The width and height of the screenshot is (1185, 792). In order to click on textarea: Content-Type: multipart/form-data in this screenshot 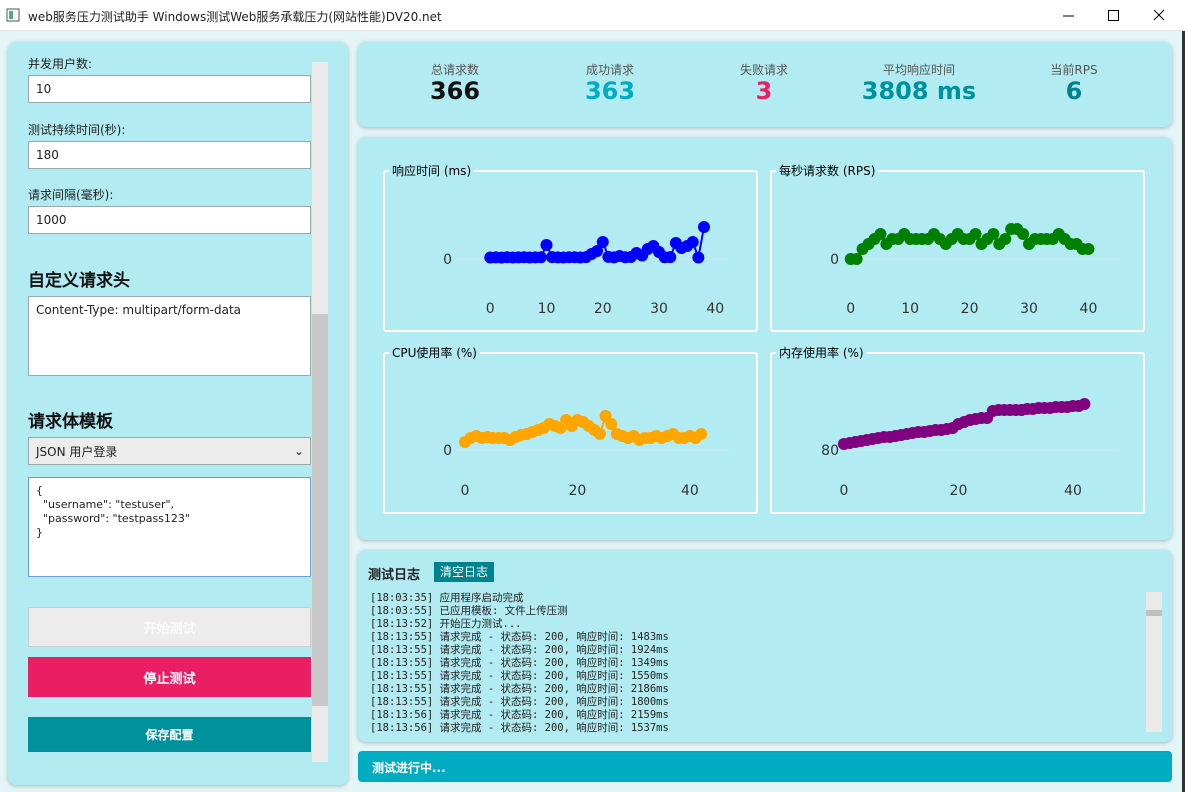, I will do `click(169, 336)`.